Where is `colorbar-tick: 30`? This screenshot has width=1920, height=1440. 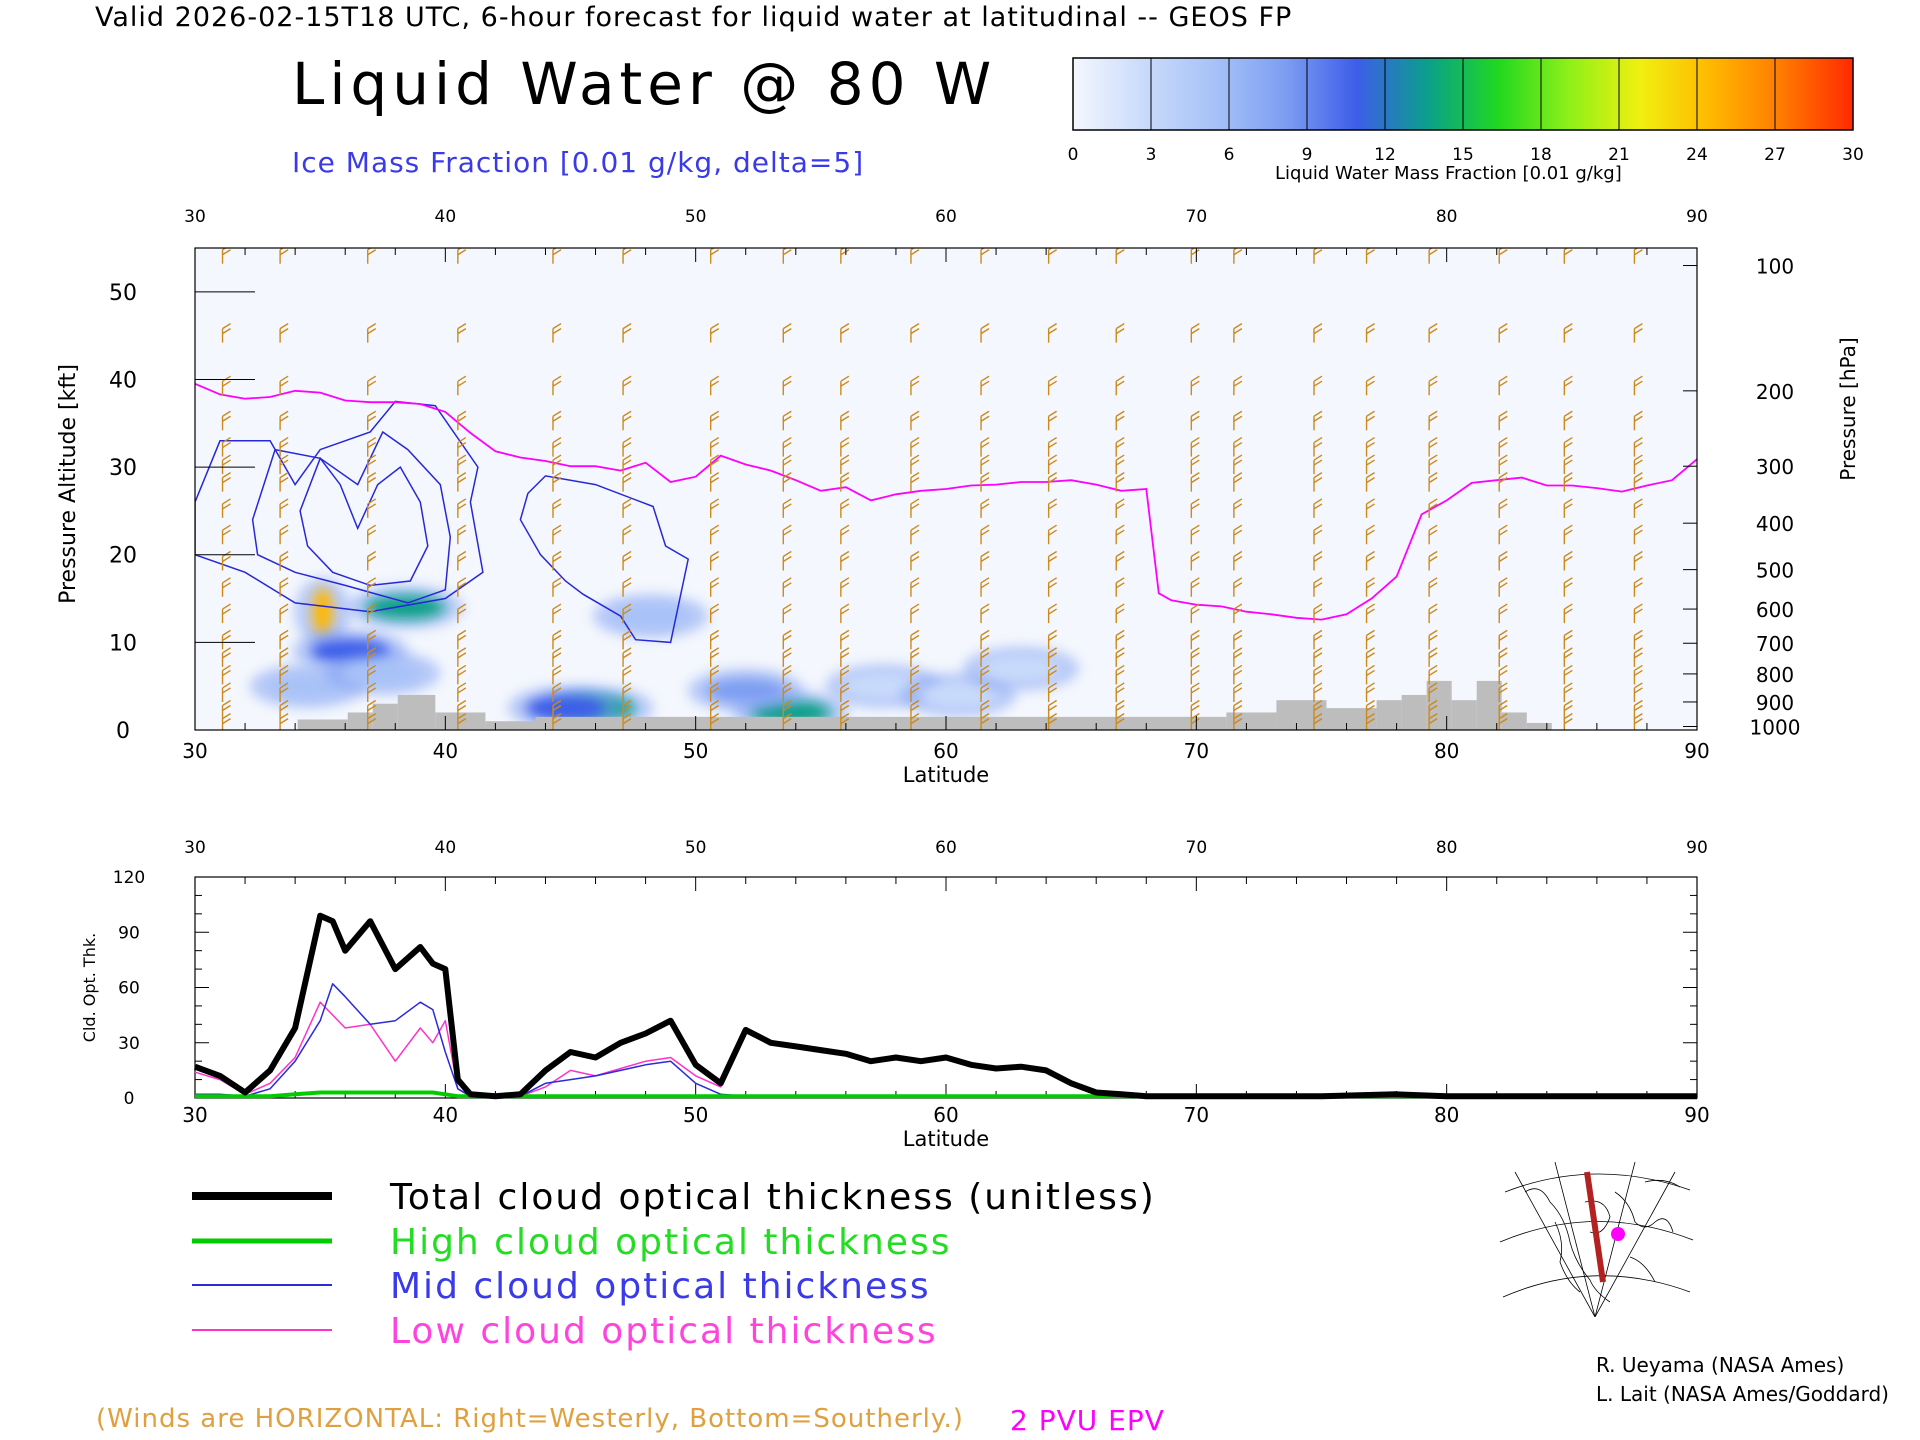
colorbar-tick: 30 is located at coordinates (1853, 155).